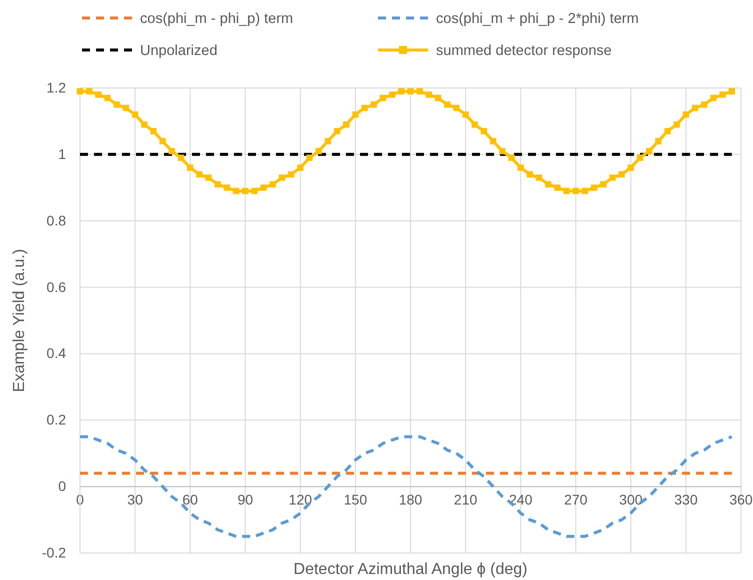  What do you see at coordinates (576, 500) in the screenshot?
I see `x-tick-label: 270` at bounding box center [576, 500].